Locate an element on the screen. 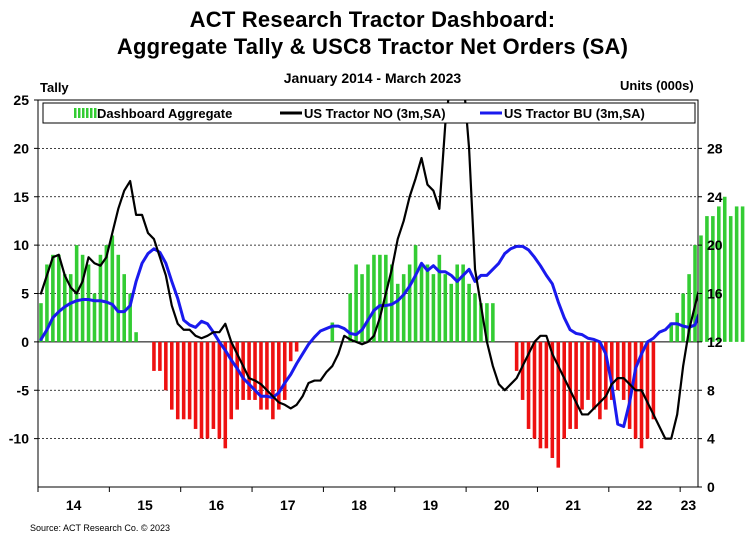  x-axis-tick-label: 20 is located at coordinates (502, 505).